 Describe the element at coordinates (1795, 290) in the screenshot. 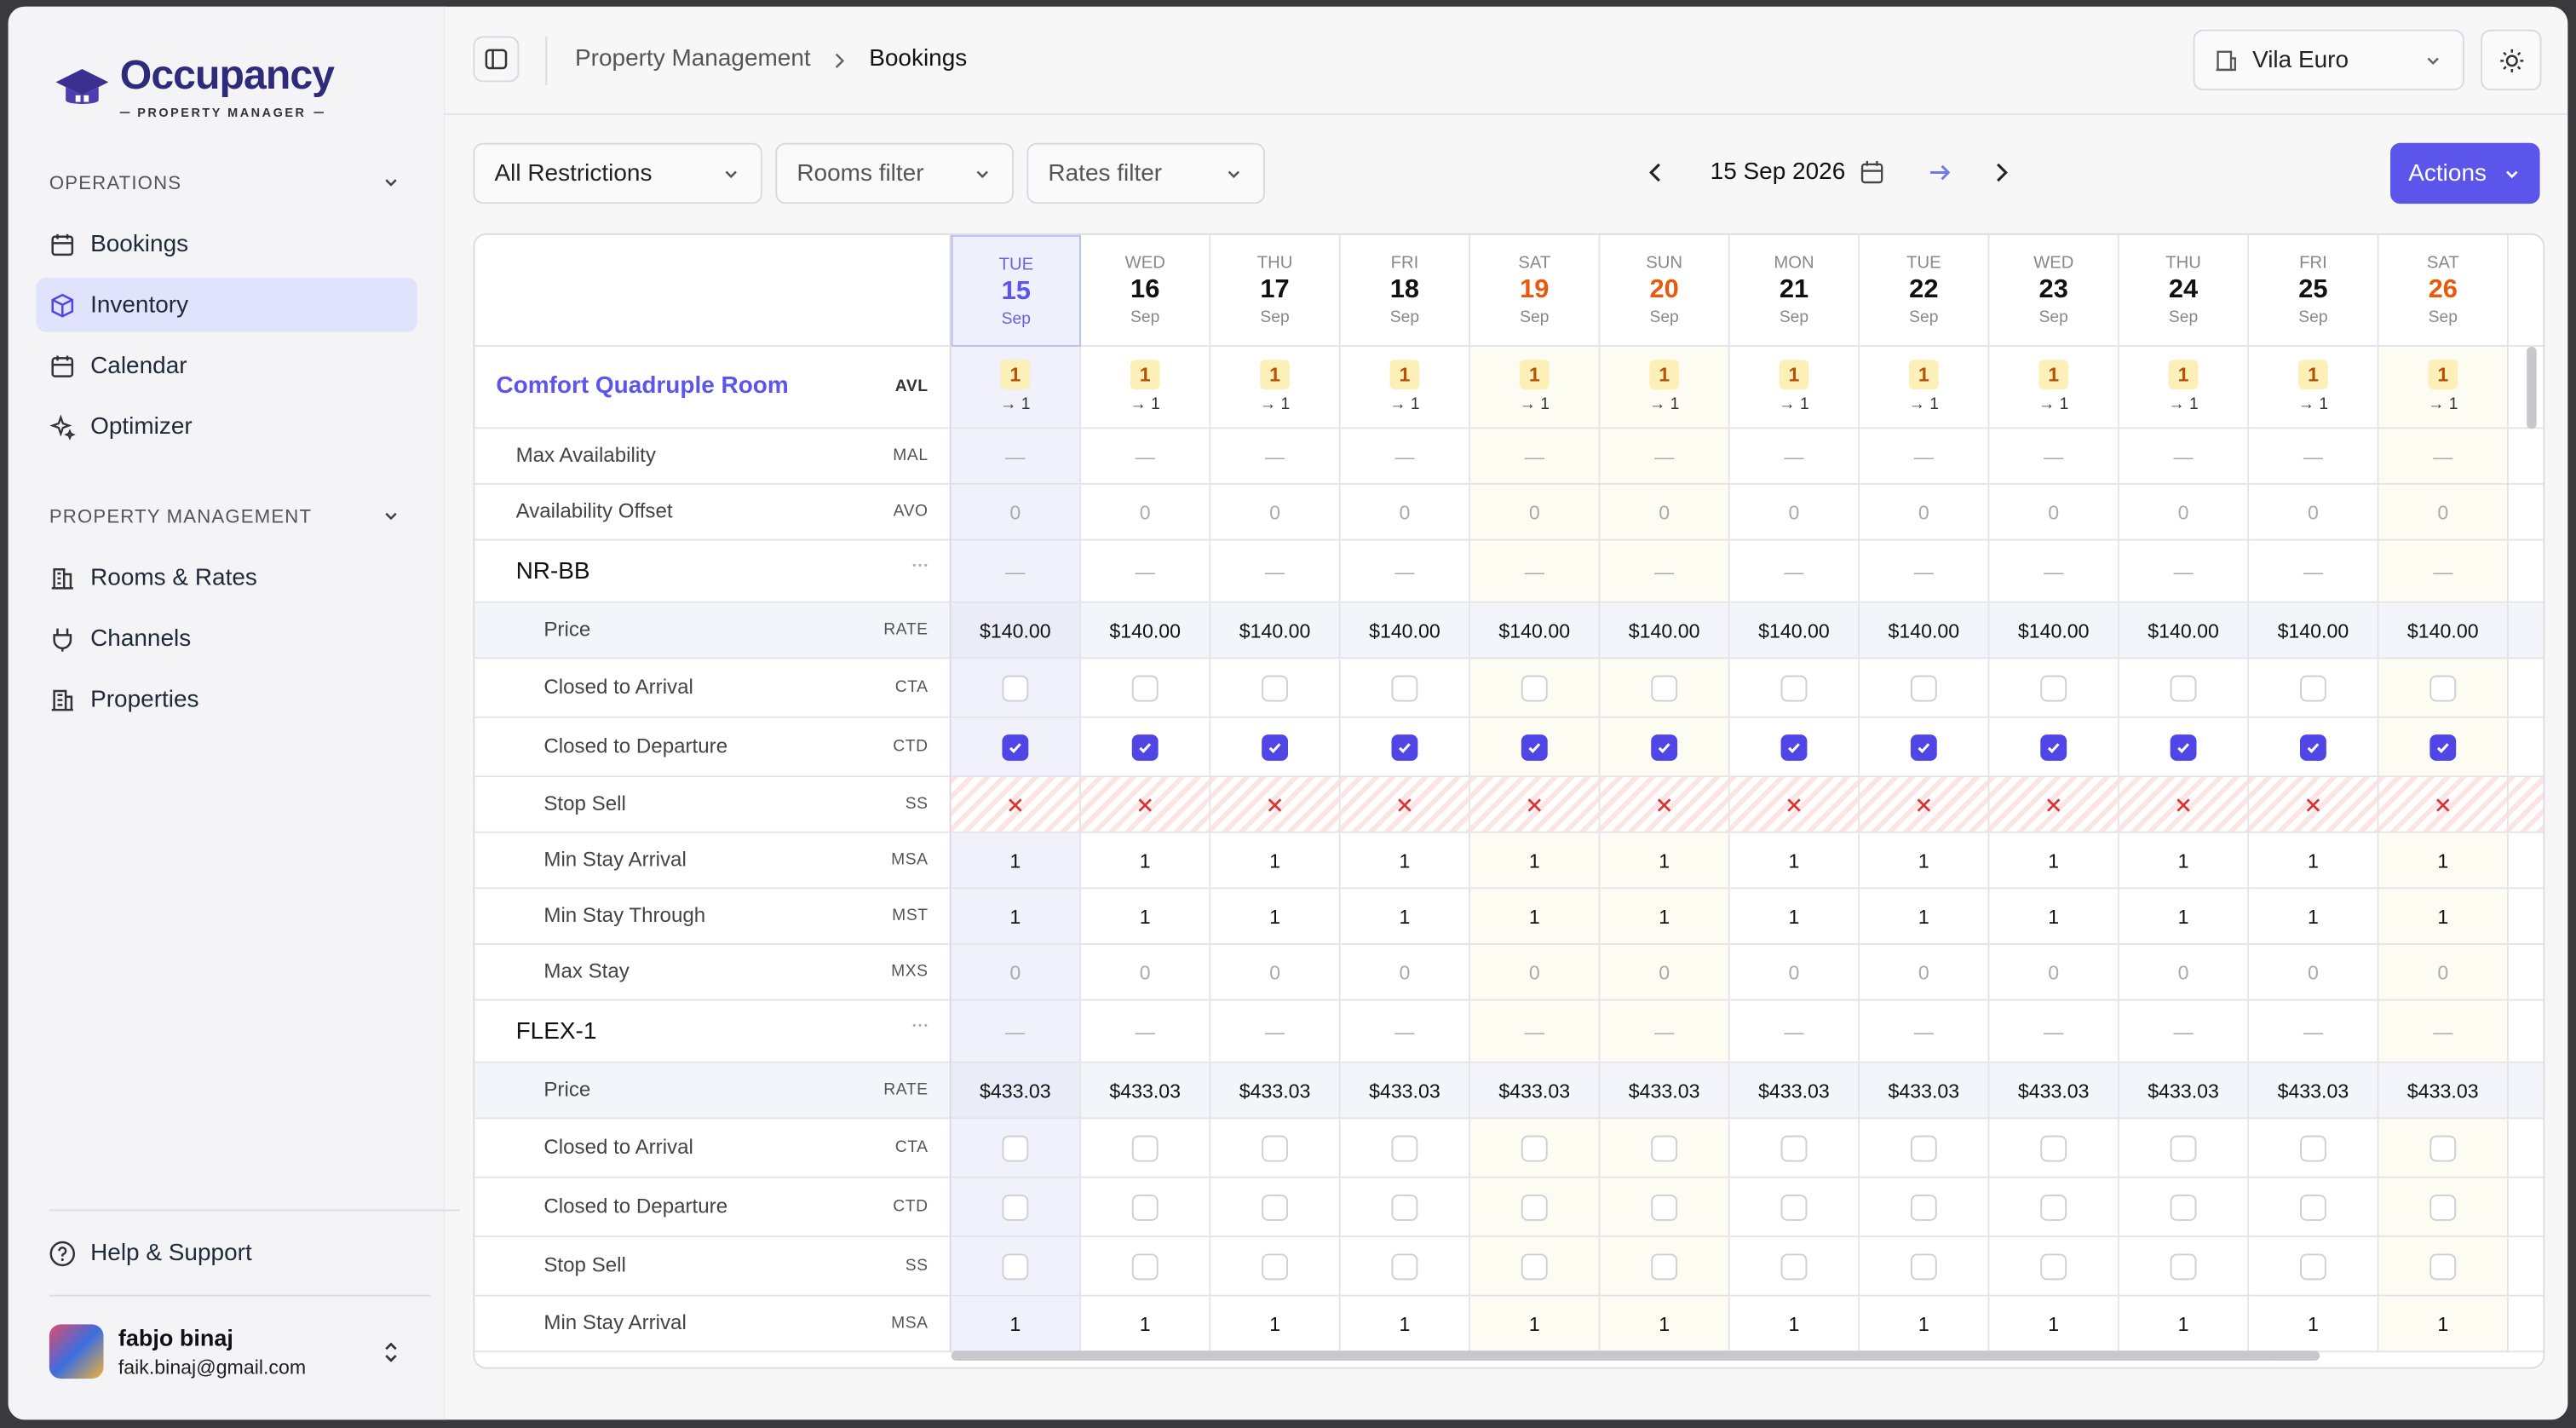

I see `day-header: MON 21 Sep` at that location.